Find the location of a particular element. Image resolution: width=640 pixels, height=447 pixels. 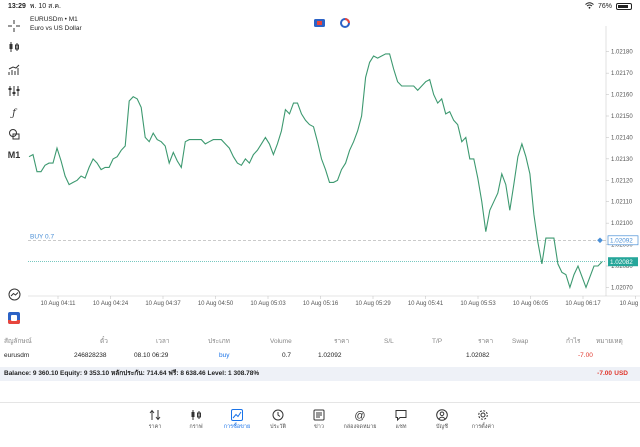

trade-mode-icon is located at coordinates (14, 294).